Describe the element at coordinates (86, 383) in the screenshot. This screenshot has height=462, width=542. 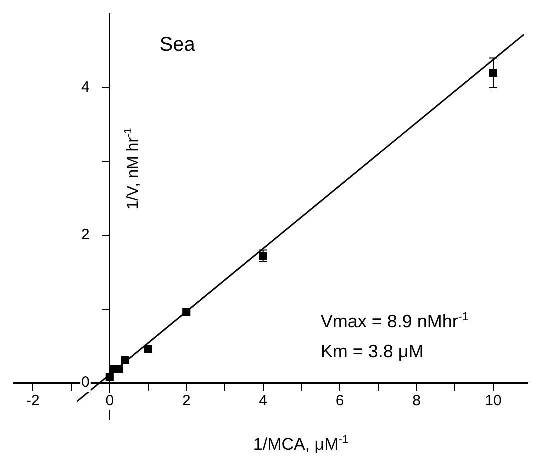
I see `y-tick-label: 0` at that location.